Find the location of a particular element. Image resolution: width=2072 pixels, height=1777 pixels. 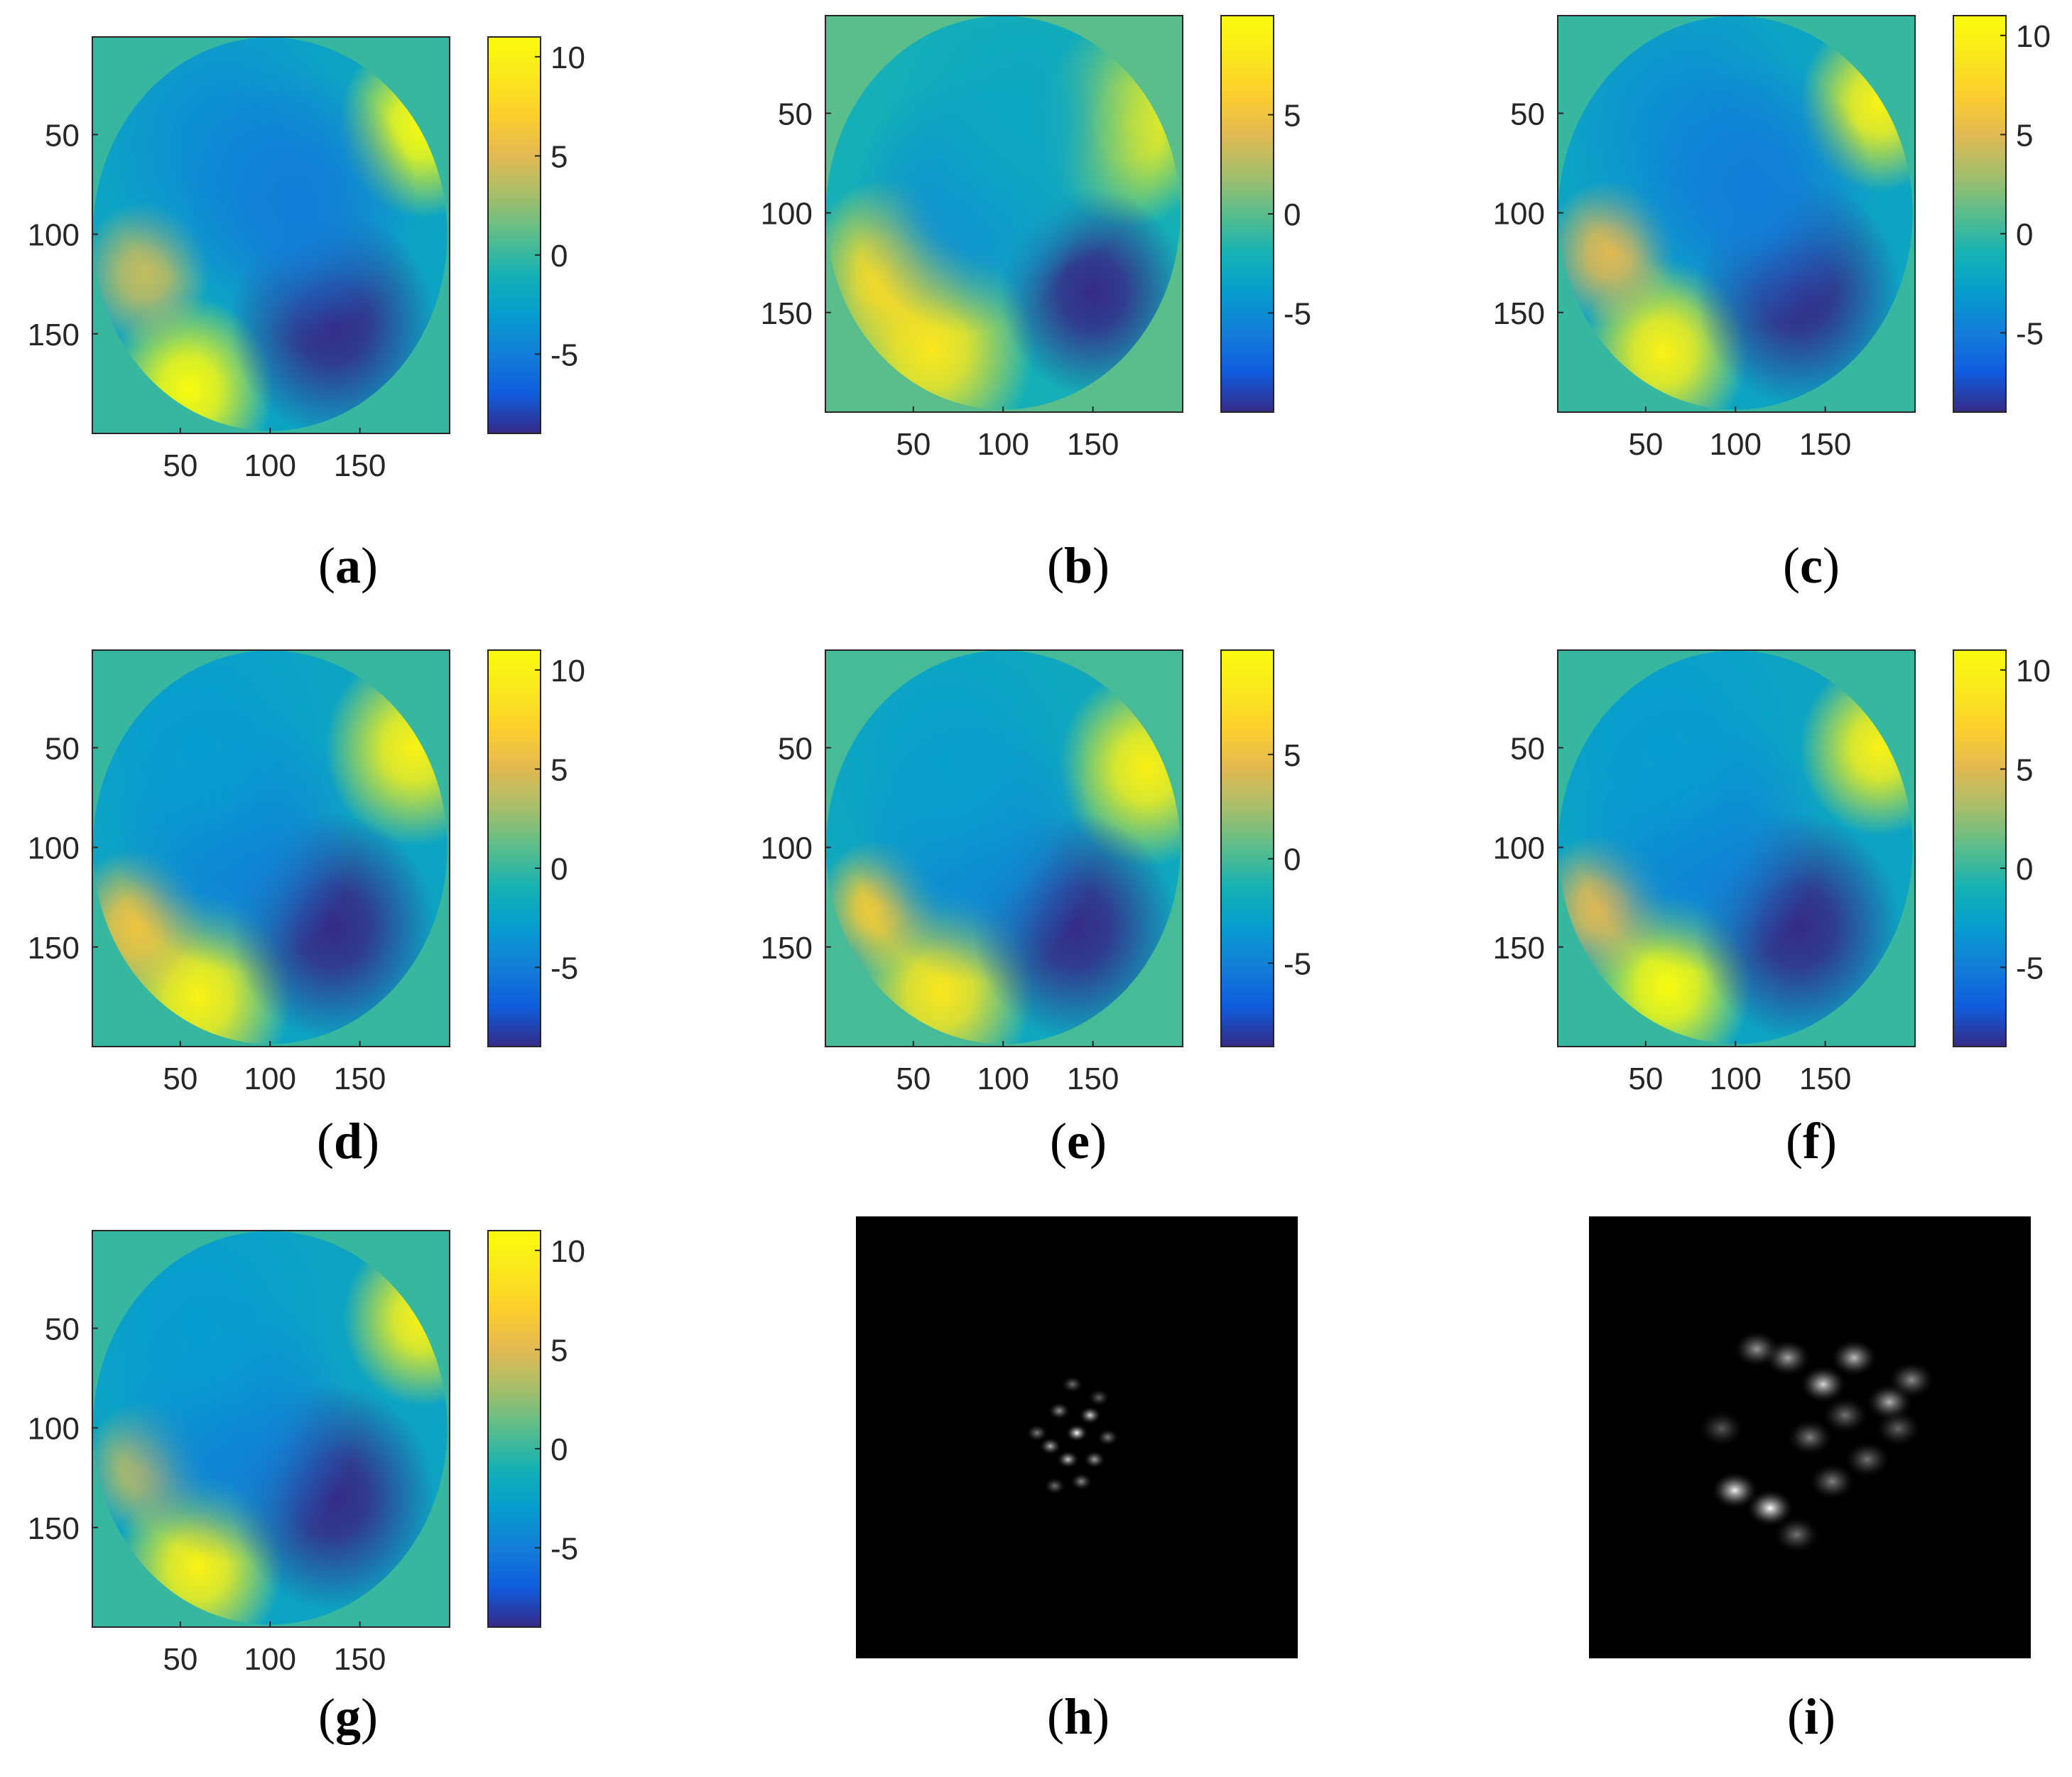

panel-caption-g: (g) is located at coordinates (348, 1716).